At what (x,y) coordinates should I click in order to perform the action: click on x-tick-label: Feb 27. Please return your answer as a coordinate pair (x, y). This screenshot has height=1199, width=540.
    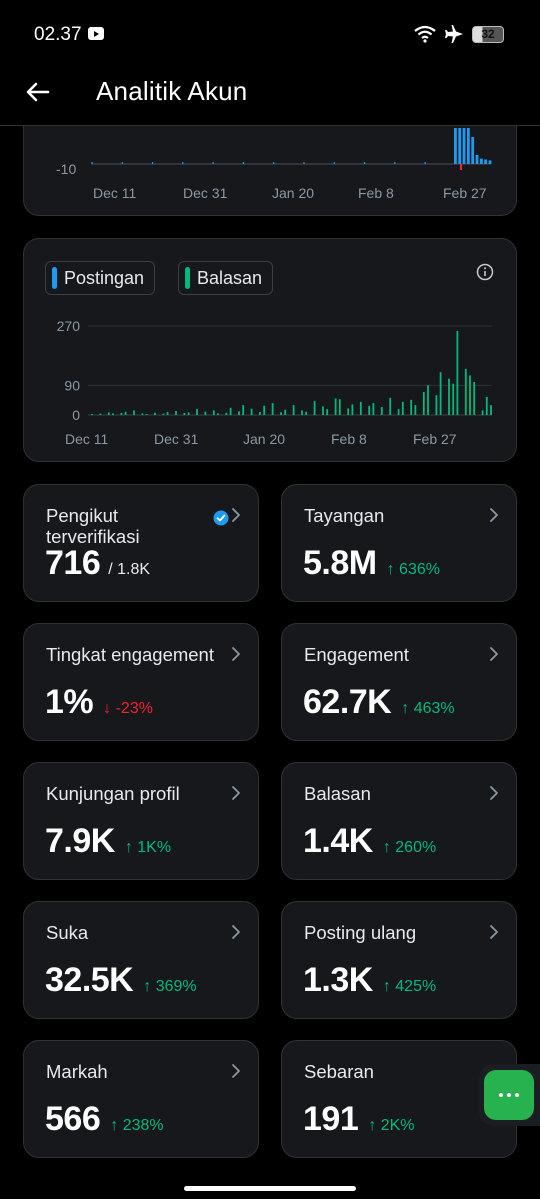
    Looking at the image, I should click on (465, 193).